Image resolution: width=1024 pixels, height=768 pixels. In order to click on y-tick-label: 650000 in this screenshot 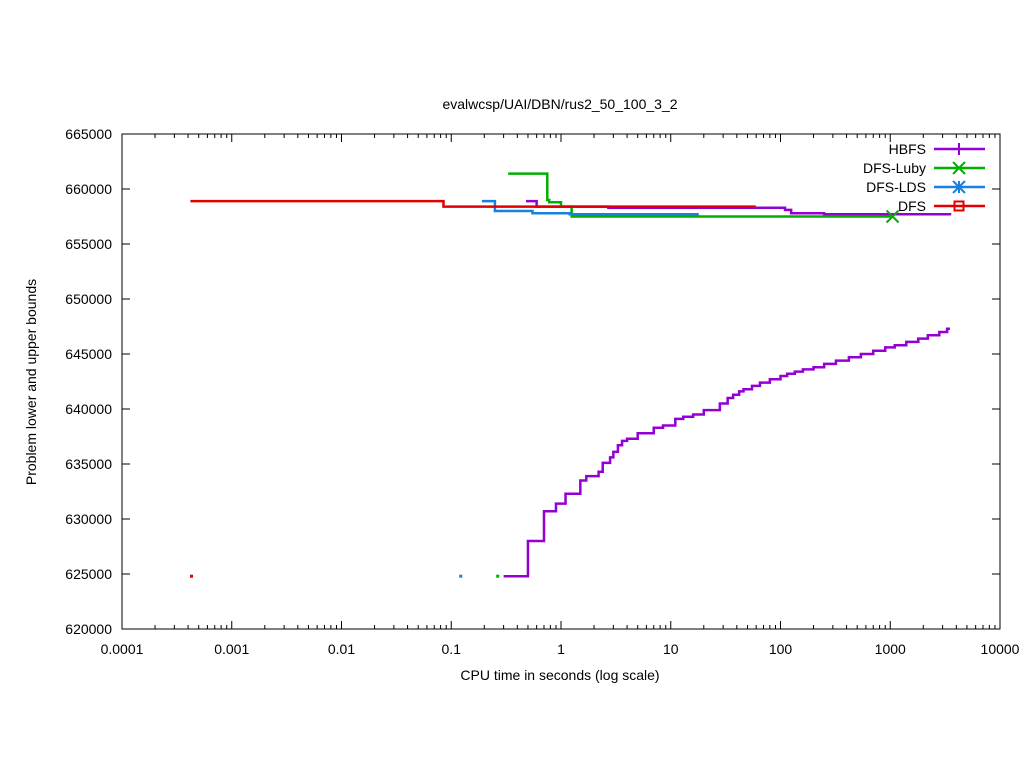, I will do `click(88, 299)`.